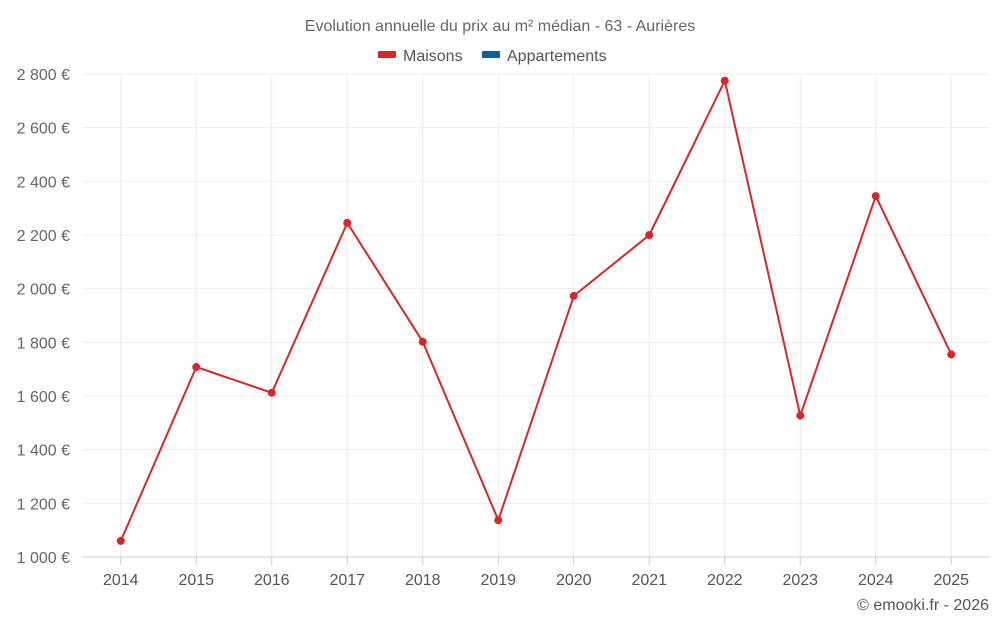  Describe the element at coordinates (272, 580) in the screenshot. I see `x-tick-label: 2016` at that location.